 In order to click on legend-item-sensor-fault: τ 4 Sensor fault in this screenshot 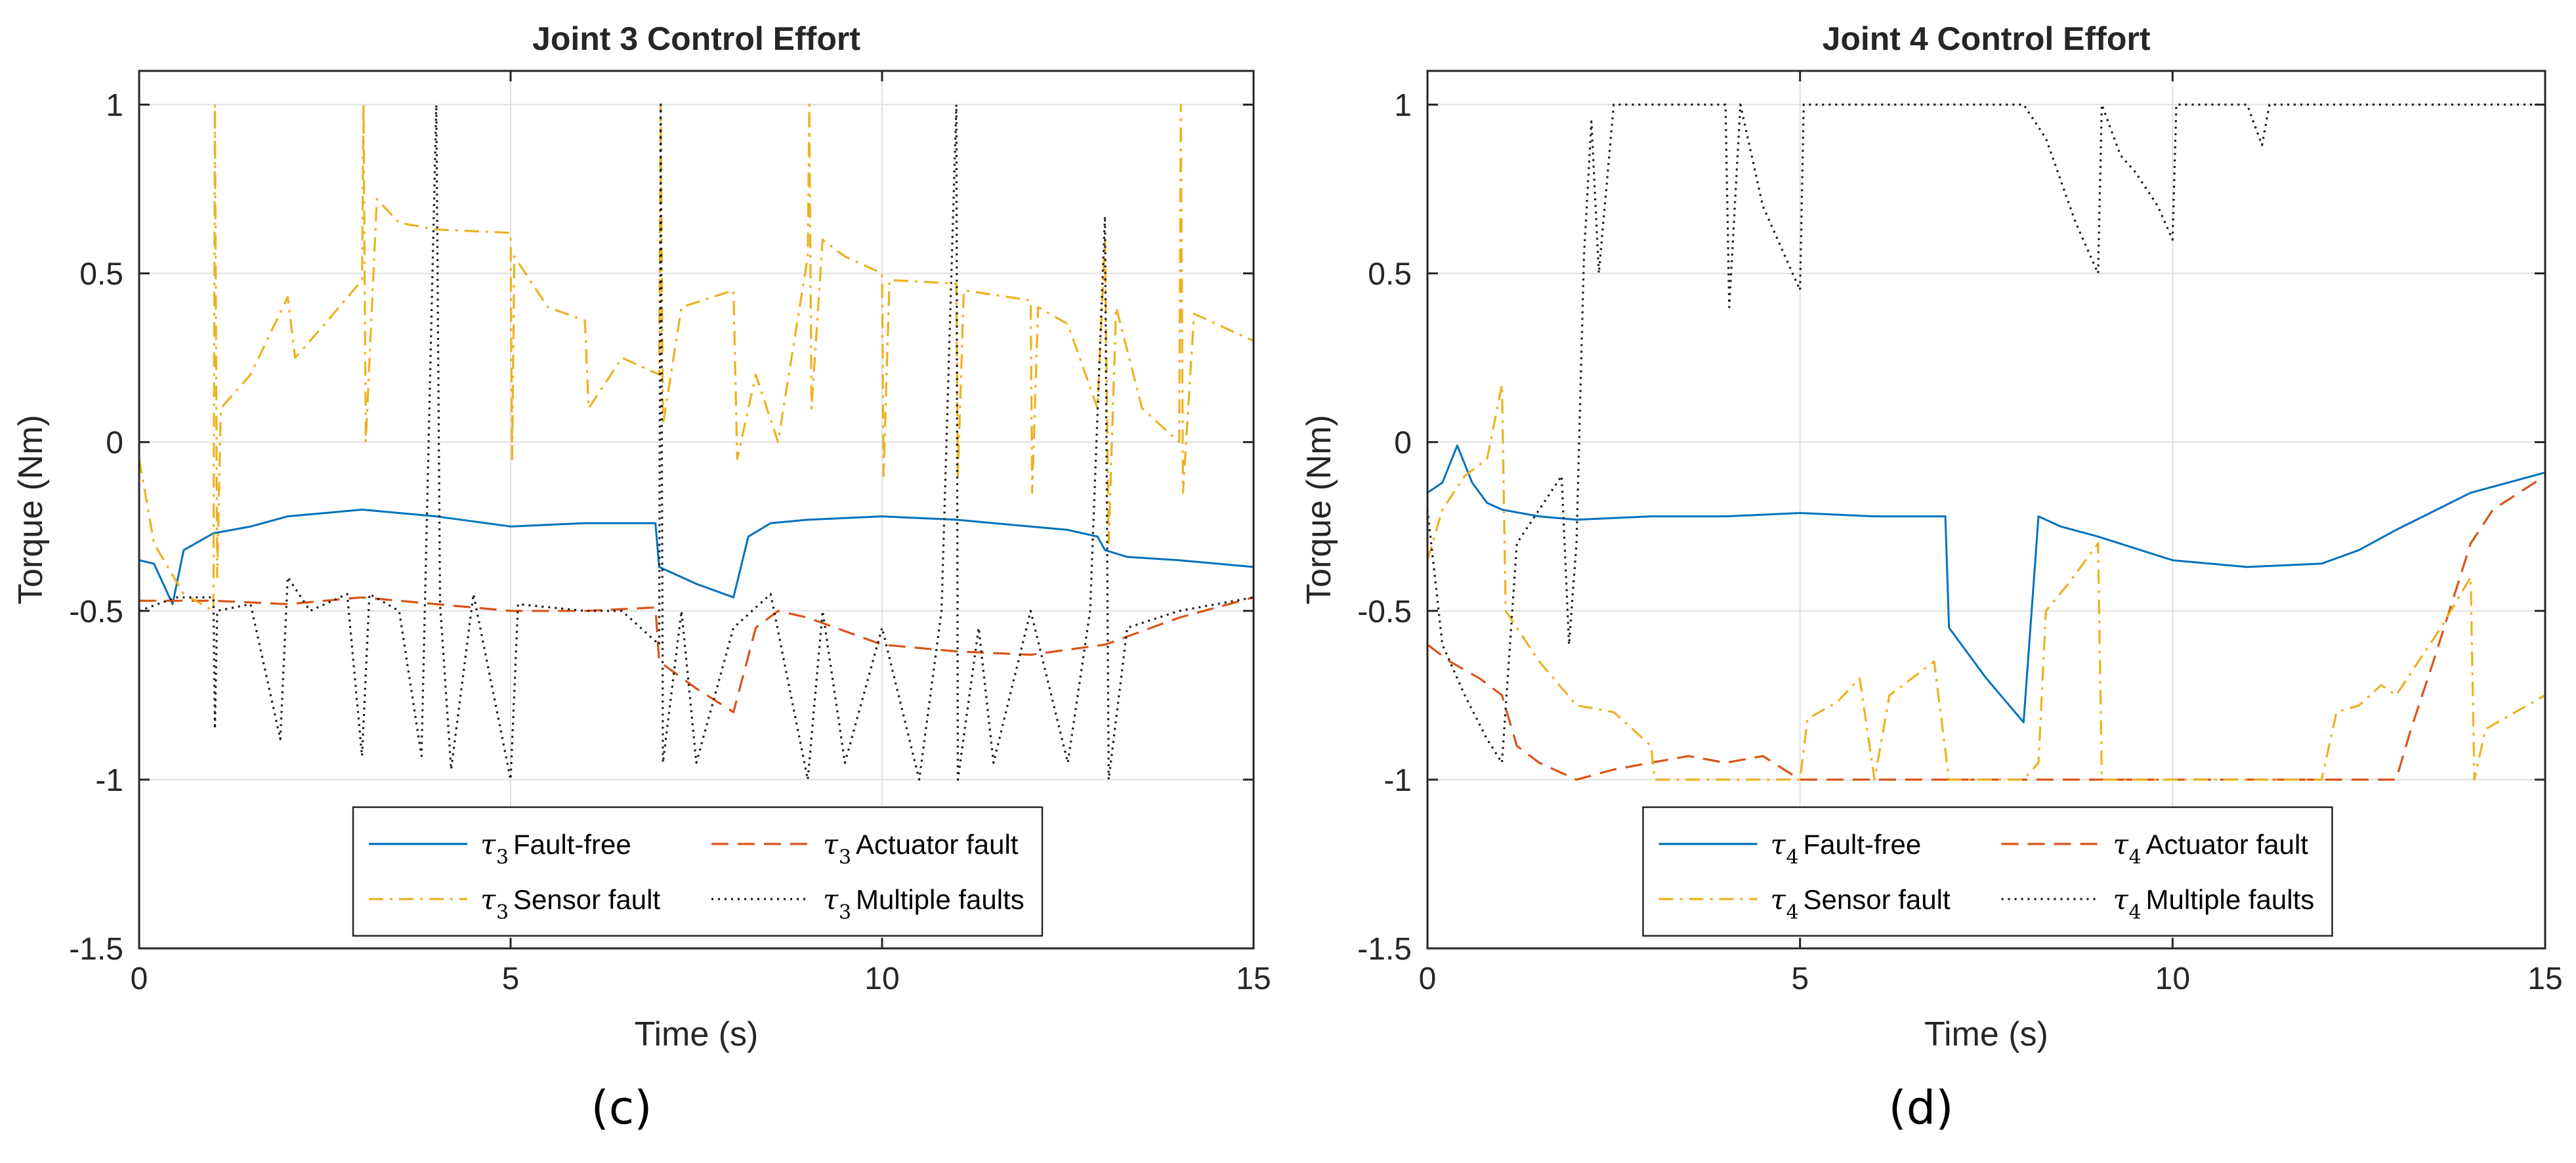, I will do `click(1804, 903)`.